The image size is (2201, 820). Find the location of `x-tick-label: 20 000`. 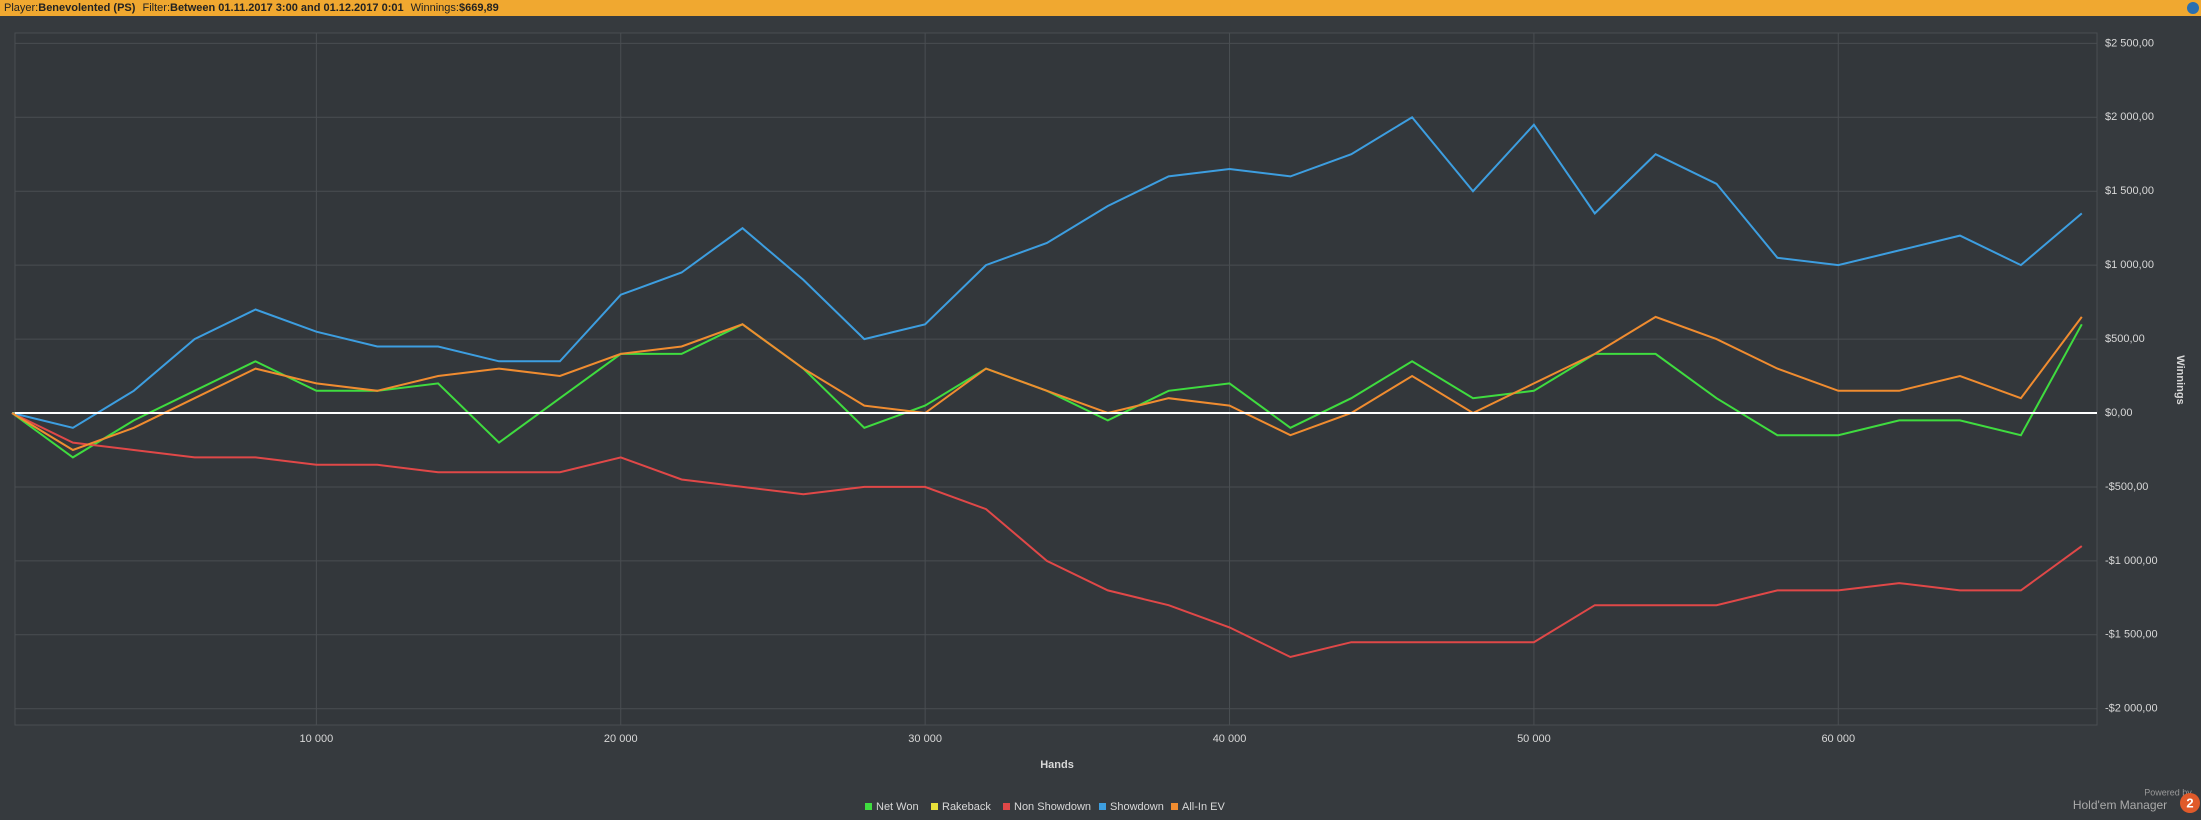

x-tick-label: 20 000 is located at coordinates (621, 739).